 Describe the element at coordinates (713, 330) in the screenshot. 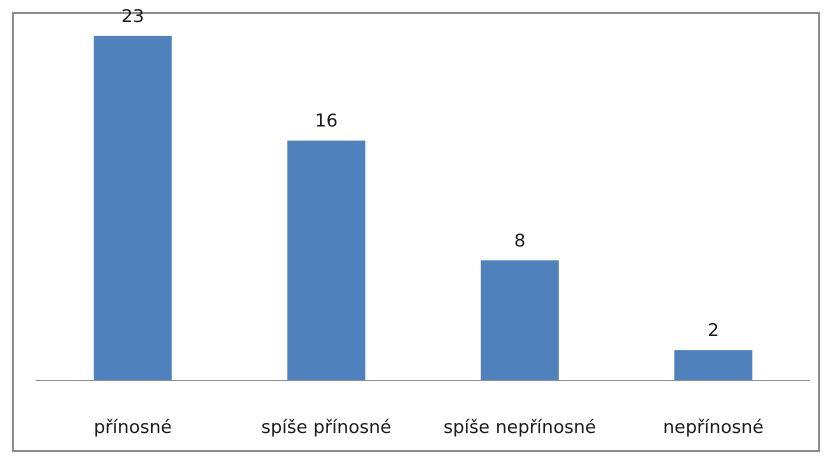

I see `data-label-4: 2` at that location.